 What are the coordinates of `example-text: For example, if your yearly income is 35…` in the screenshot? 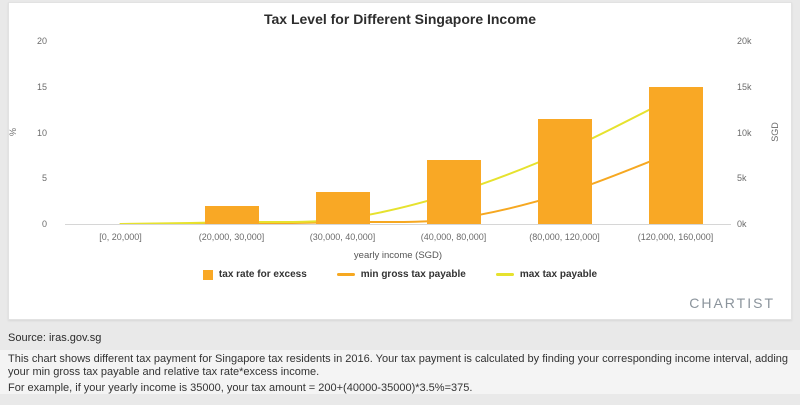 It's located at (240, 388).